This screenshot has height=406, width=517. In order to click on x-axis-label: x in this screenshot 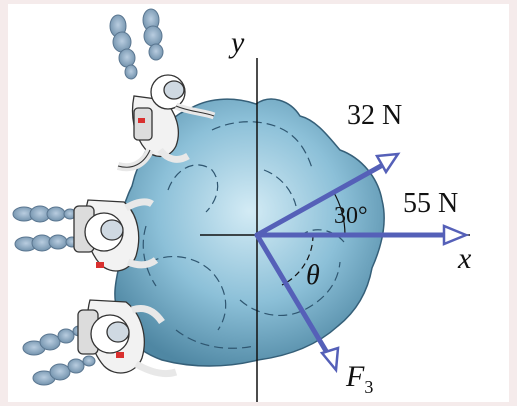, I will do `click(465, 258)`.